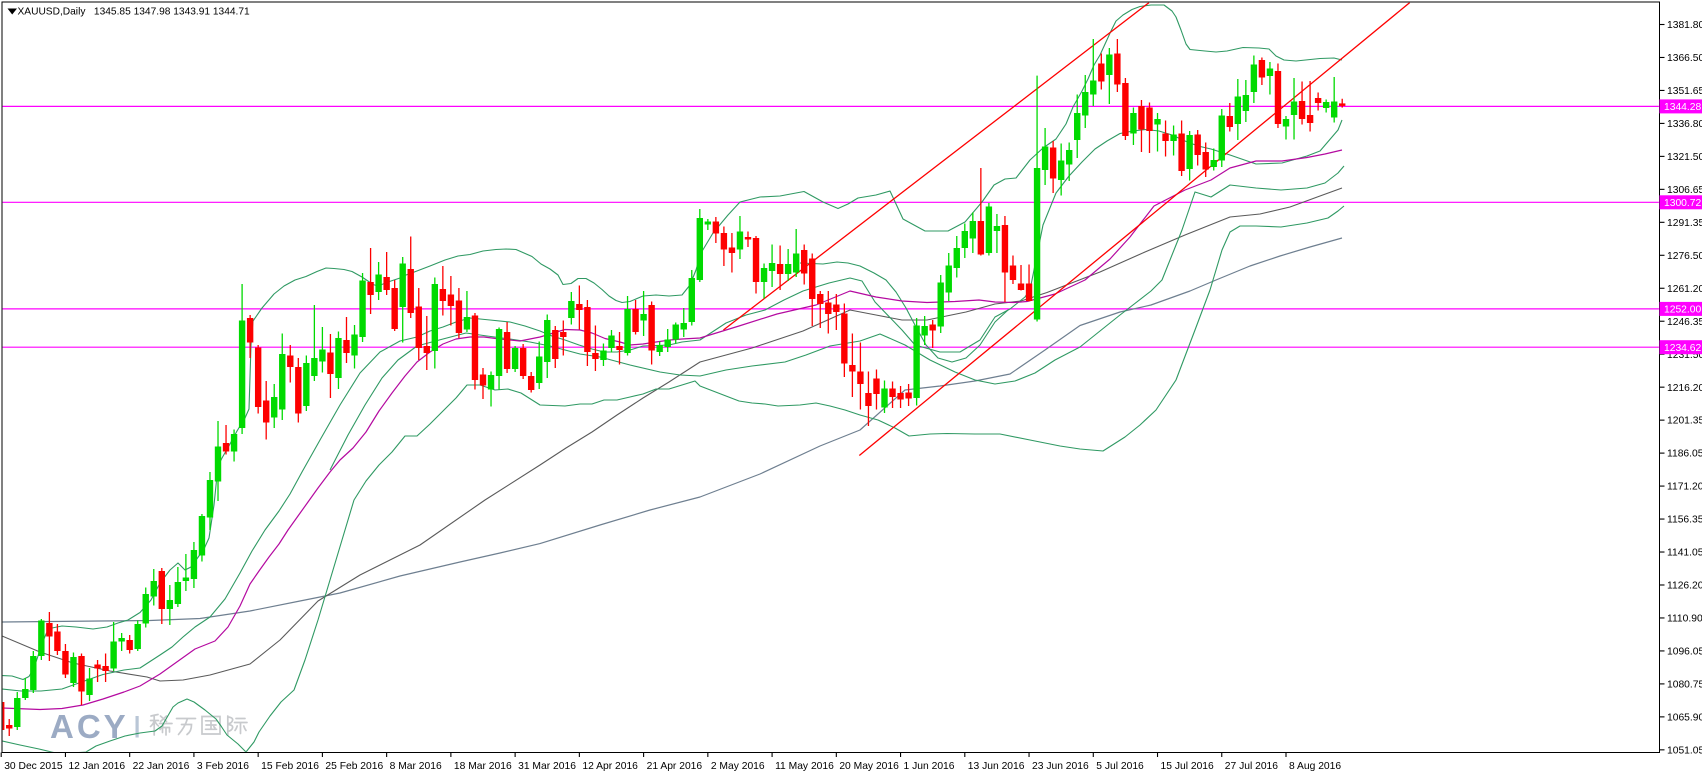 The height and width of the screenshot is (779, 1702). I want to click on svg-text: 1276.50, so click(1684, 256).